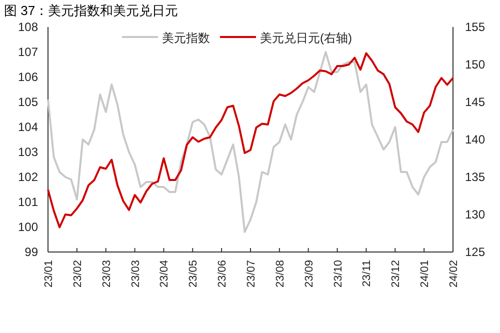 The height and width of the screenshot is (333, 500). What do you see at coordinates (475, 102) in the screenshot?
I see `y2-tick-label: 145` at bounding box center [475, 102].